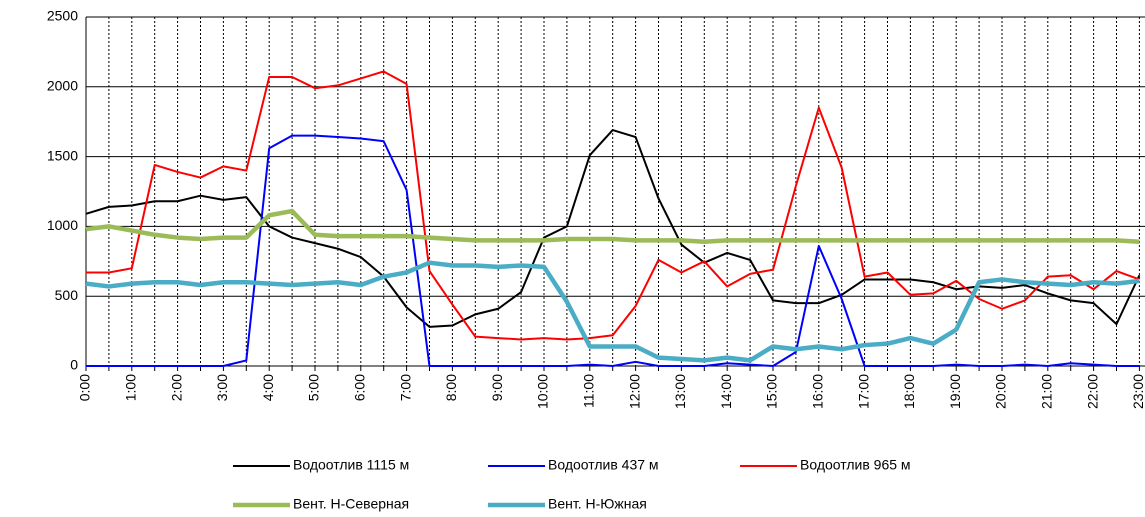 This screenshot has width=1145, height=517. Describe the element at coordinates (589, 391) in the screenshot. I see `x-tick-label: 11:00` at that location.